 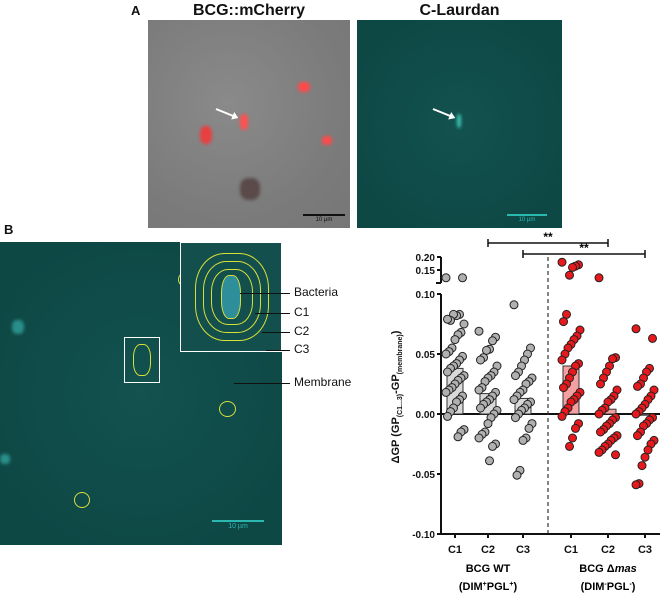 I want to click on callout-membrane: Membrane, so click(x=323, y=382).